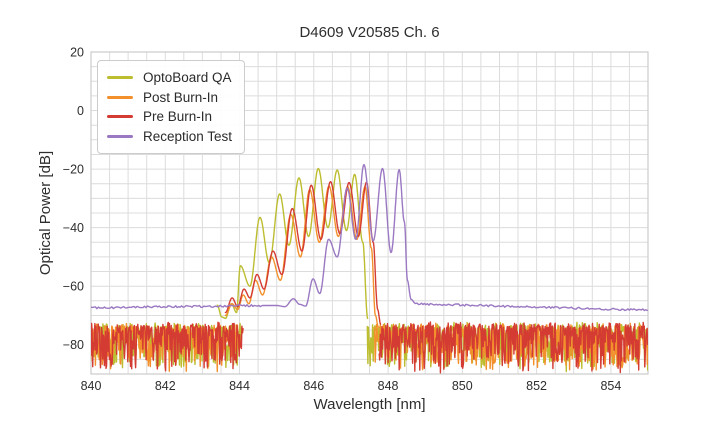 Image resolution: width=720 pixels, height=432 pixels. What do you see at coordinates (73, 287) in the screenshot?
I see `y-tick-label: −60` at bounding box center [73, 287].